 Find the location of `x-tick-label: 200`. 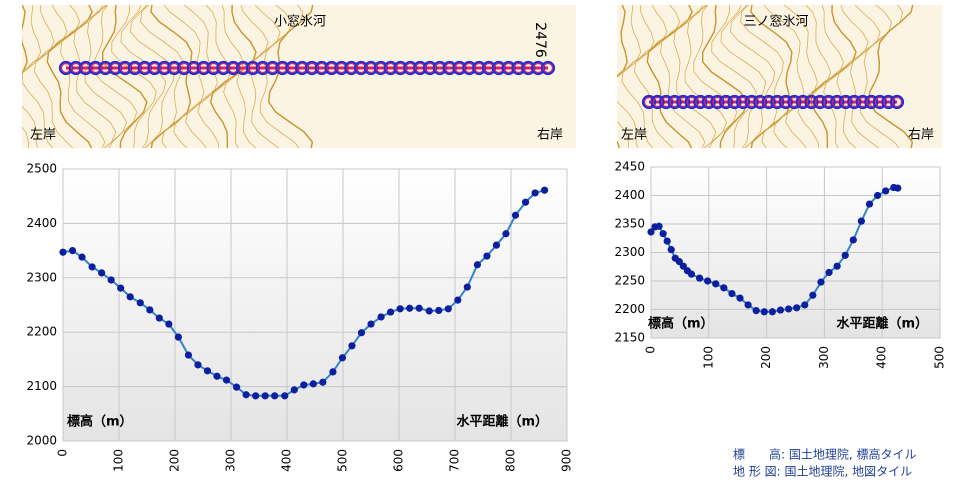

x-tick-label: 200 is located at coordinates (766, 357).